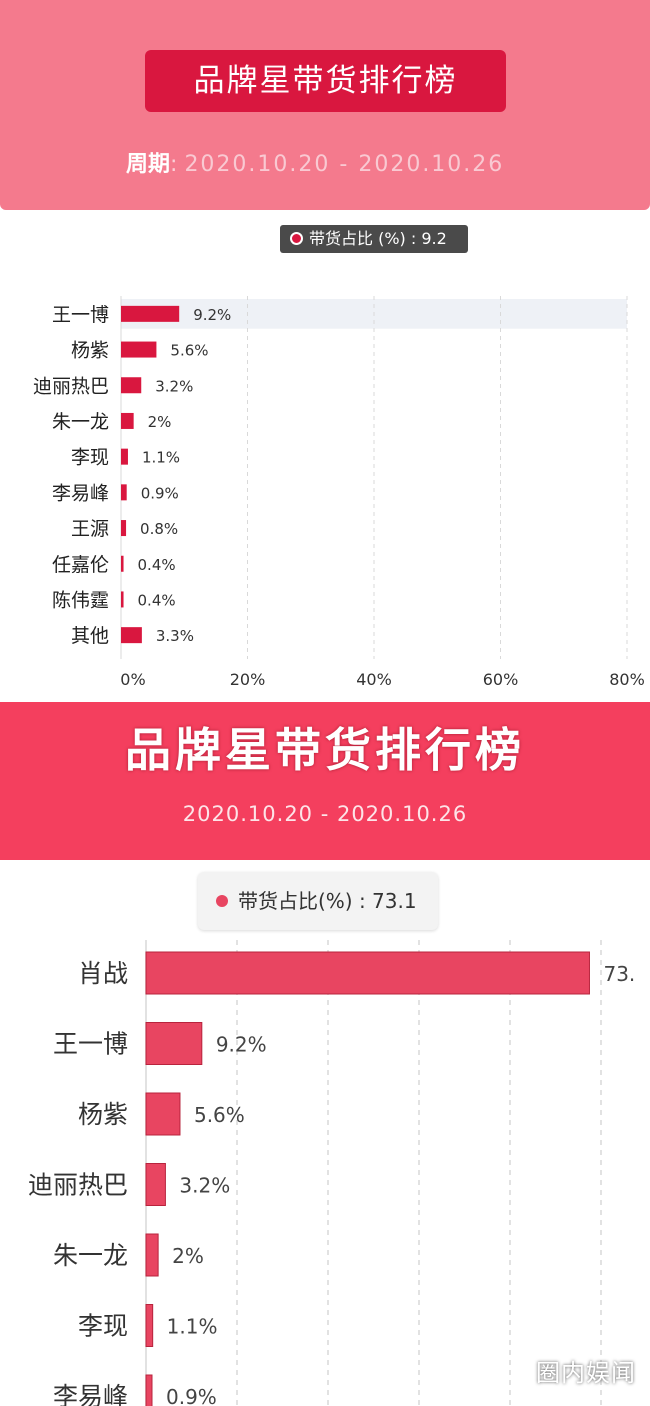 The height and width of the screenshot is (1406, 650). I want to click on category-label: 肖战, so click(103, 973).